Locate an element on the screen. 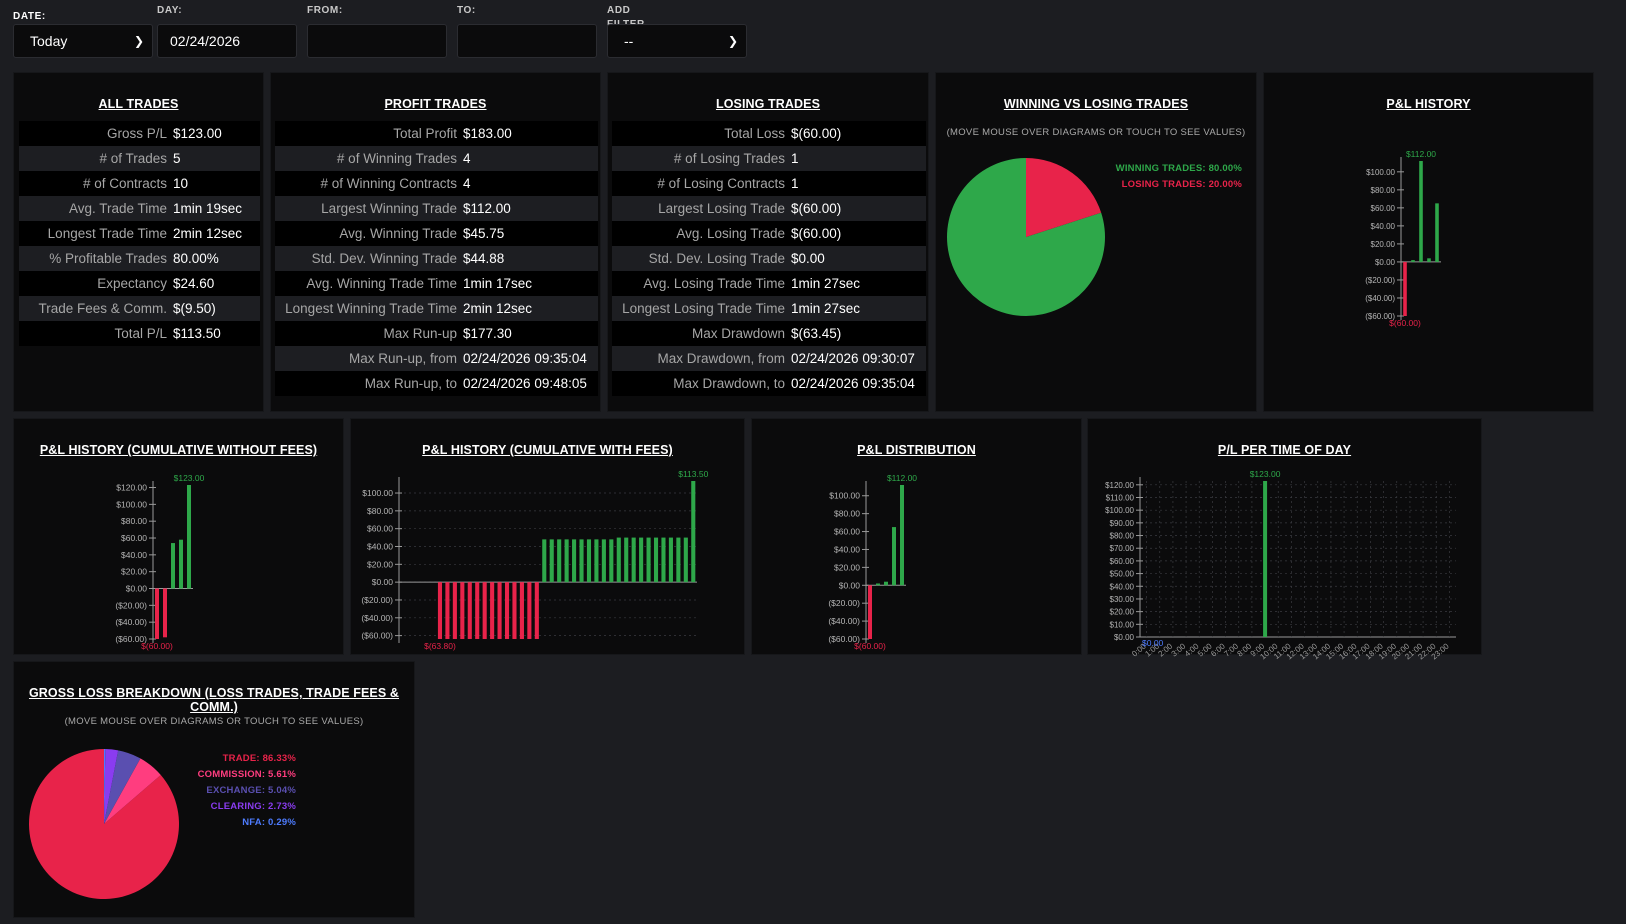 This screenshot has width=1626, height=924. day-input: 02/24/2026 is located at coordinates (227, 41).